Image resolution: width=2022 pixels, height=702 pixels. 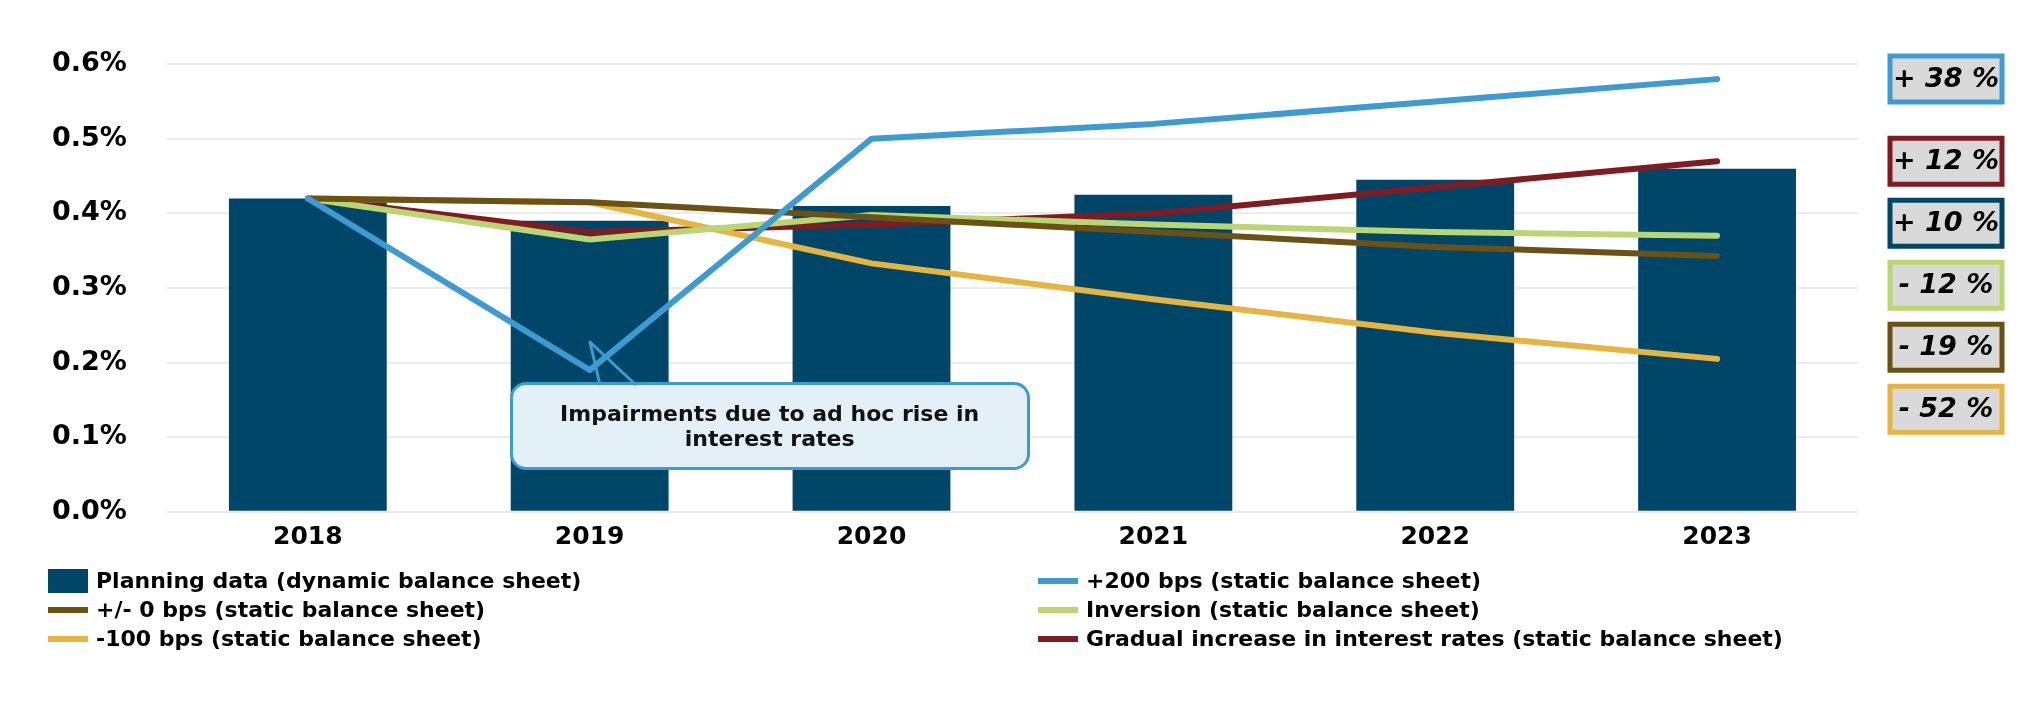 What do you see at coordinates (1435, 536) in the screenshot?
I see `x-tick-label: 2022` at bounding box center [1435, 536].